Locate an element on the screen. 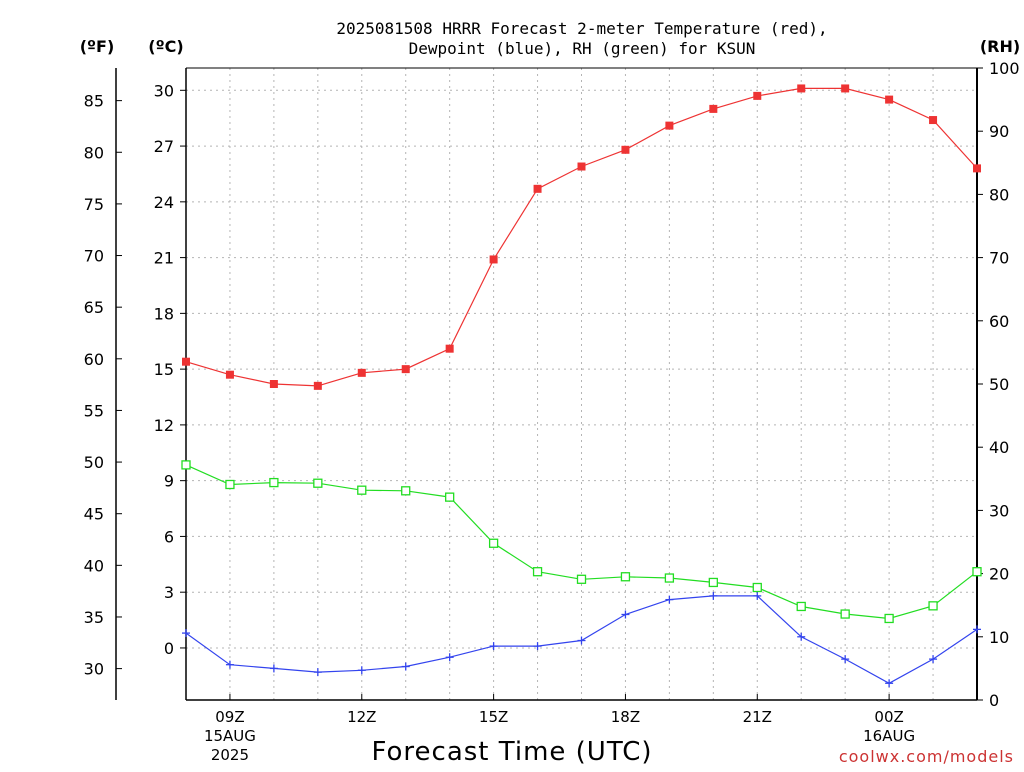  celsius-tick-label: 27 is located at coordinates (164, 146).